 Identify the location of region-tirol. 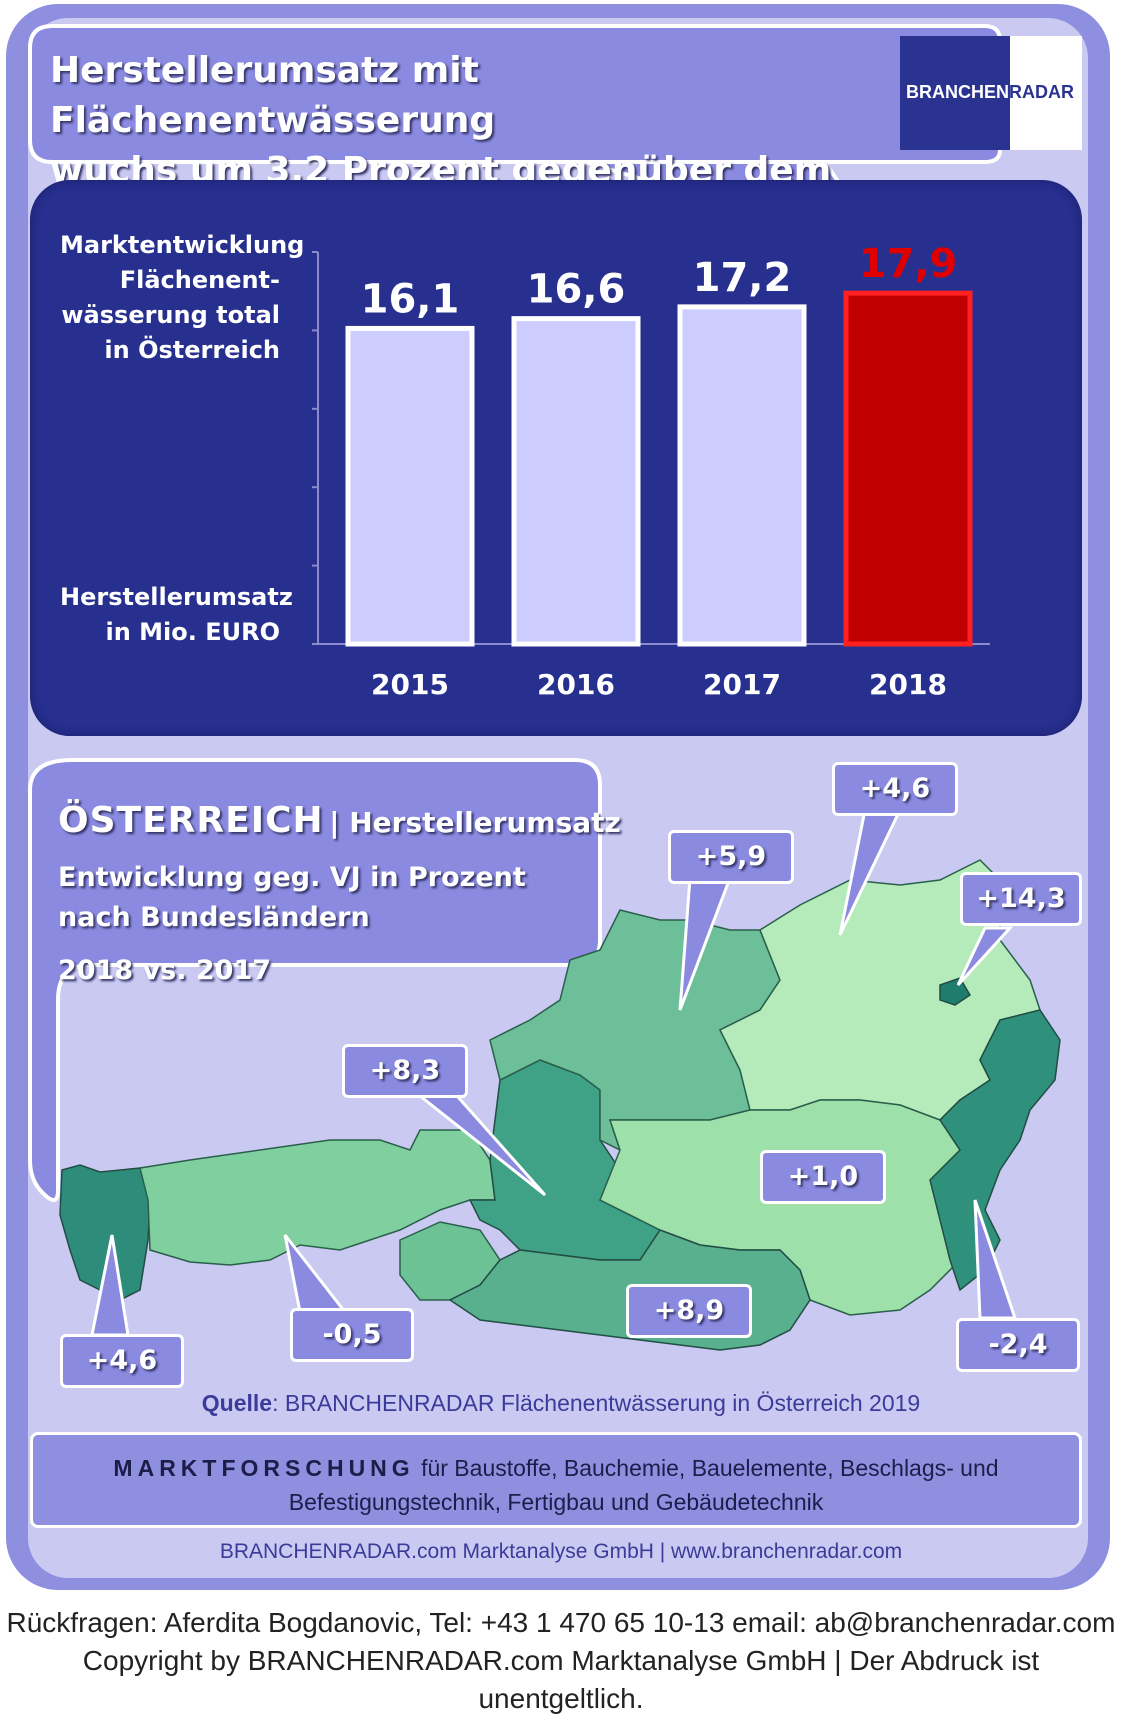
(317, 1197).